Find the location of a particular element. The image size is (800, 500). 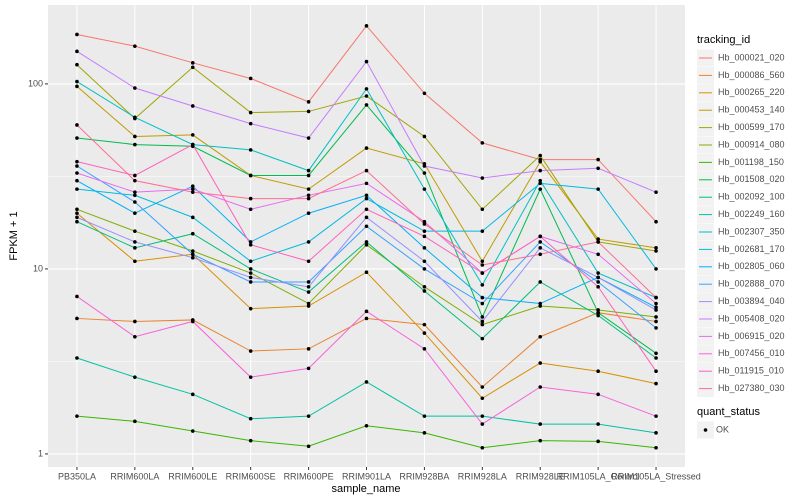

legend-label: Hb_002249_160 is located at coordinates (751, 214).